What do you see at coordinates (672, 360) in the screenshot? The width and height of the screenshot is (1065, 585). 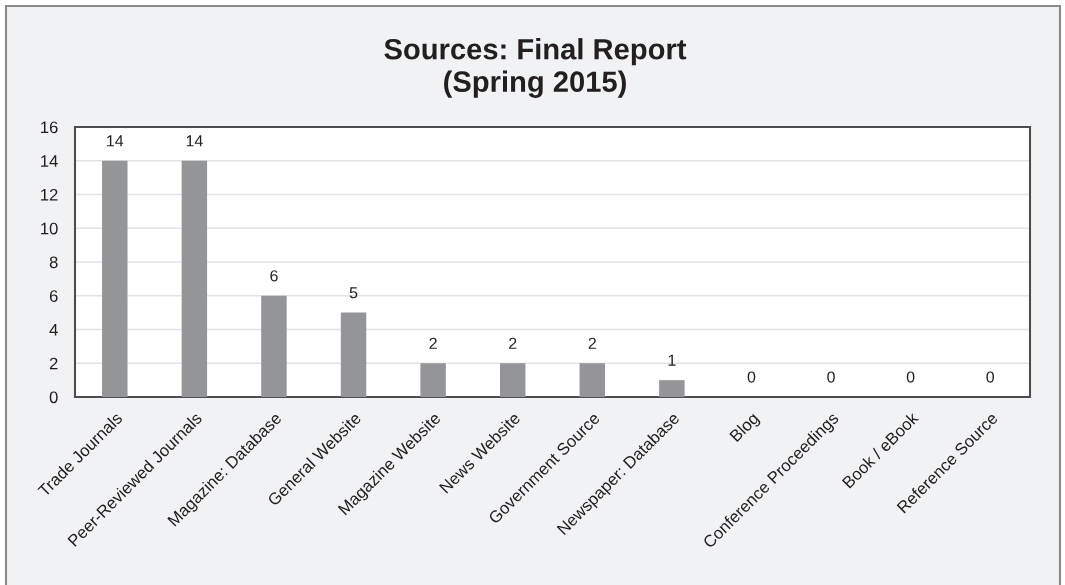 I see `data-label: 1` at bounding box center [672, 360].